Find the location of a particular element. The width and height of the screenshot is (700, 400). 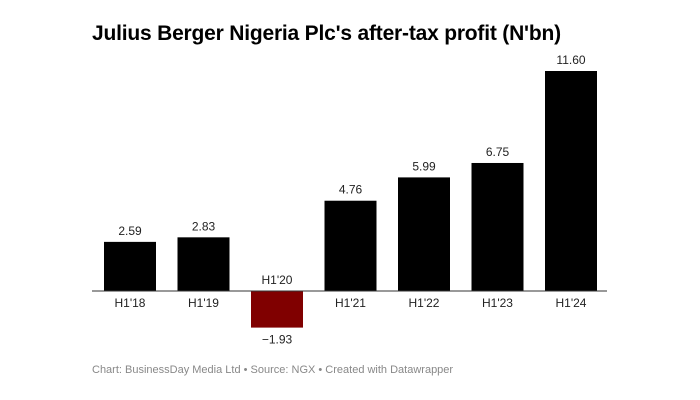

category-label-1: H1'19 is located at coordinates (203, 303).